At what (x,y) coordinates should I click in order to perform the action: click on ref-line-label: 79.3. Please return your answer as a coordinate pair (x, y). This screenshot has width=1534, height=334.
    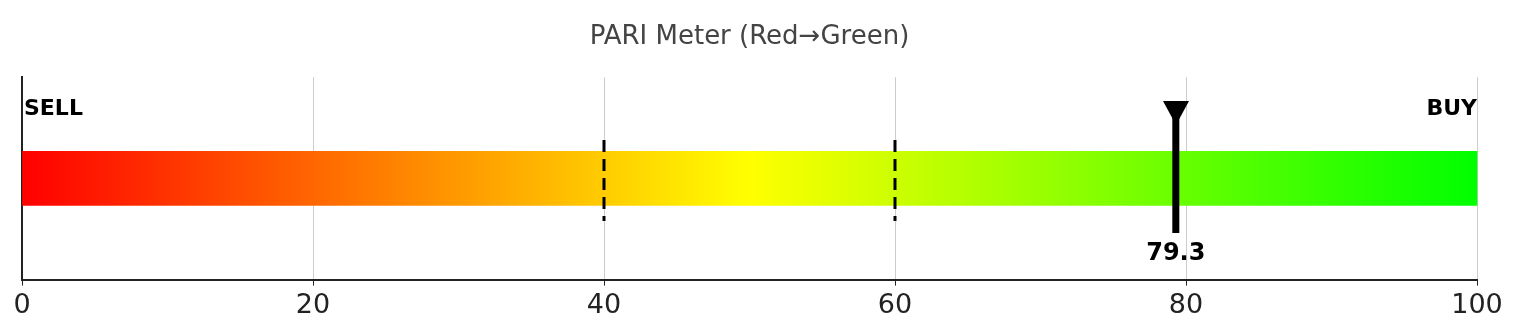
    Looking at the image, I should click on (1176, 251).